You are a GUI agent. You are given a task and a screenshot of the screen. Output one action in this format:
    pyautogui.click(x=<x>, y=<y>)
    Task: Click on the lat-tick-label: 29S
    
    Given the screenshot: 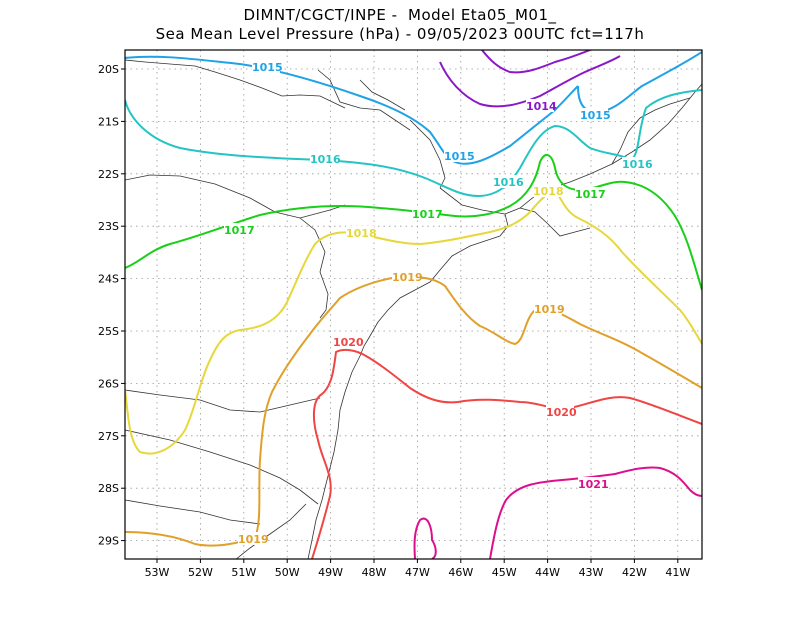 What is the action you would take?
    pyautogui.click(x=108, y=541)
    